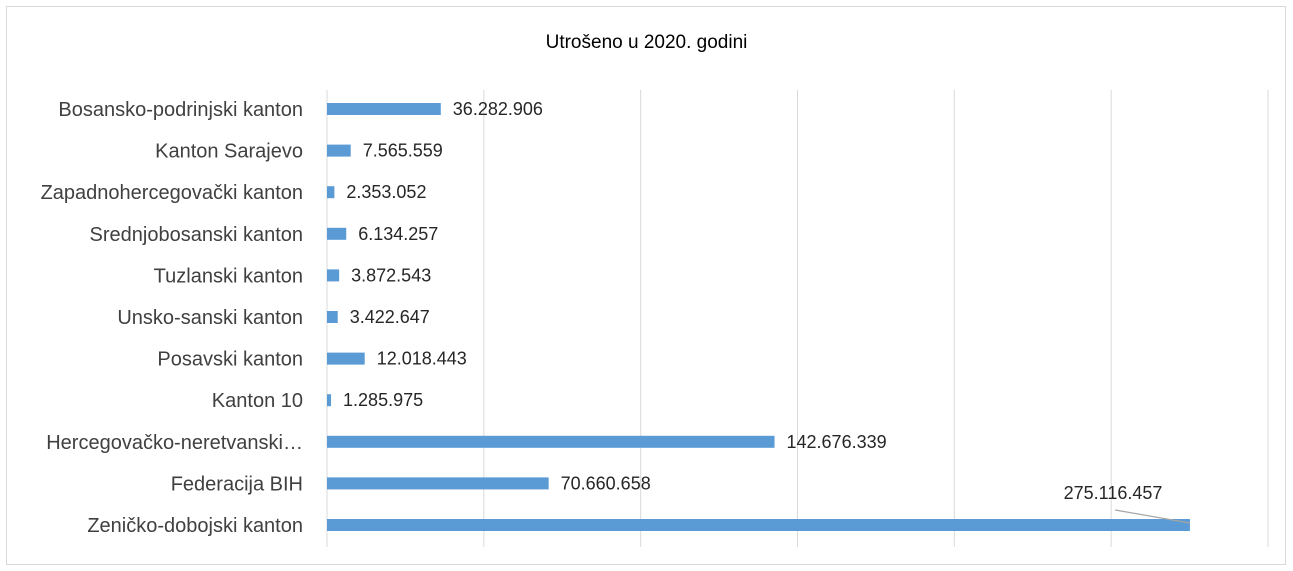 This screenshot has height=571, width=1293. What do you see at coordinates (180, 110) in the screenshot?
I see `category-label: Bosansko-podrinjski kanton` at bounding box center [180, 110].